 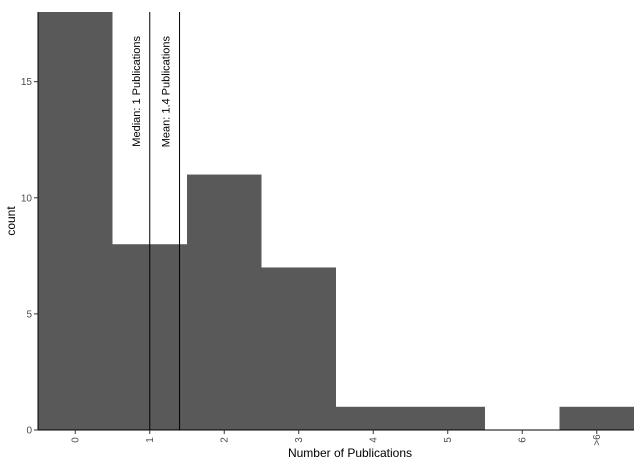 I want to click on mean-label: Mean: 1.4 Publications, so click(x=167, y=92).